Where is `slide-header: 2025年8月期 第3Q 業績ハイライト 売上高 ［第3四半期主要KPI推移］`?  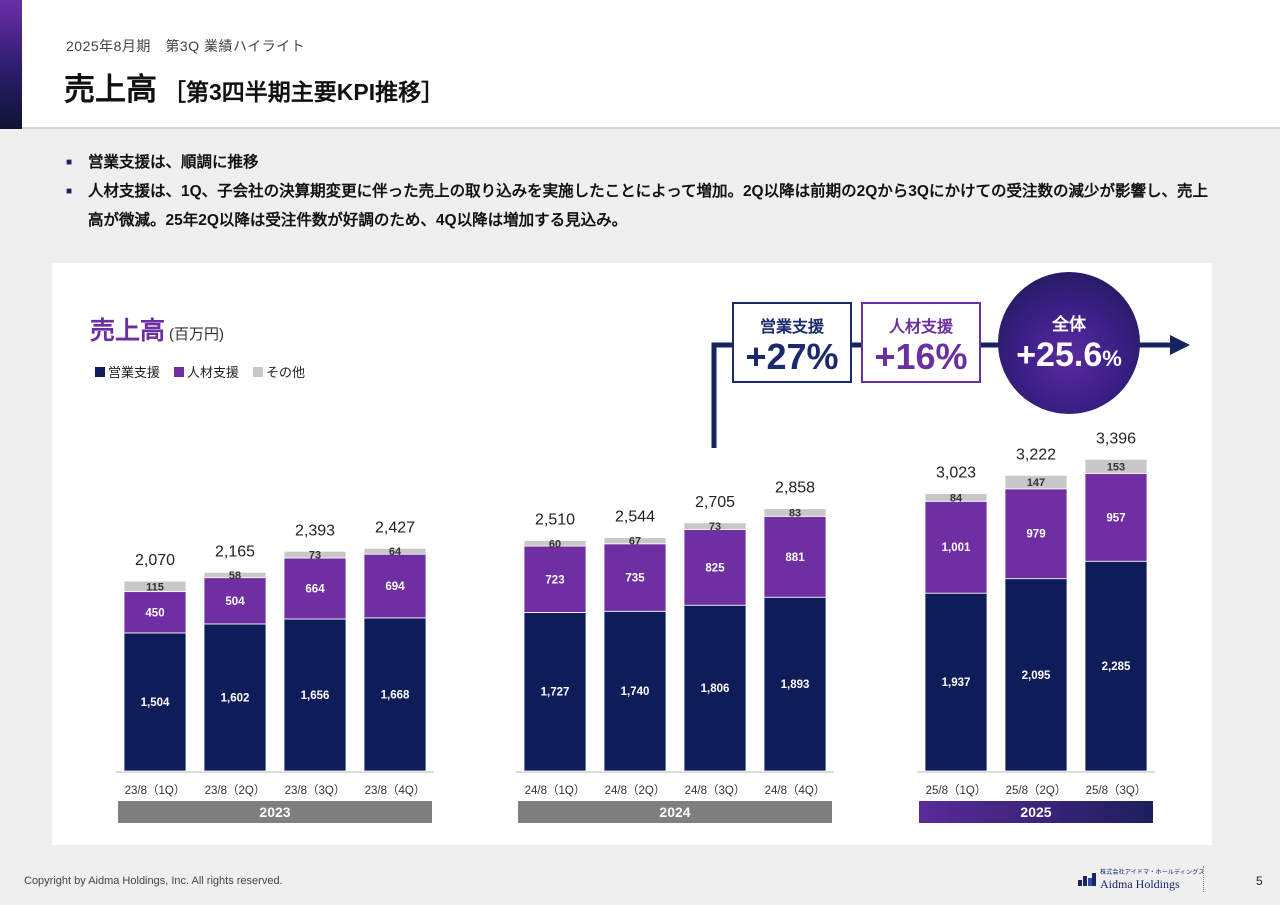
slide-header: 2025年8月期 第3Q 業績ハイライト 売上高 ［第3四半期主要KPI推移］ is located at coordinates (640, 64).